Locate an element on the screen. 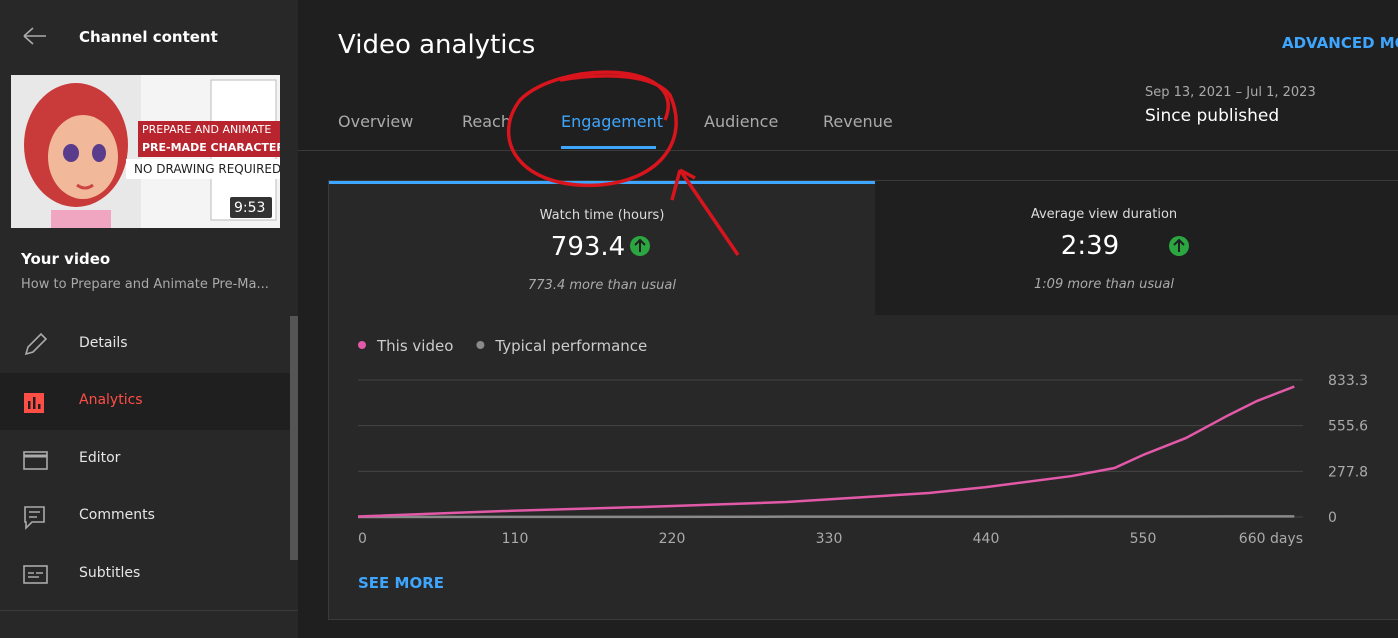  date-range: Sep 13, 2021 – Jul 1, 2023 is located at coordinates (1230, 92).